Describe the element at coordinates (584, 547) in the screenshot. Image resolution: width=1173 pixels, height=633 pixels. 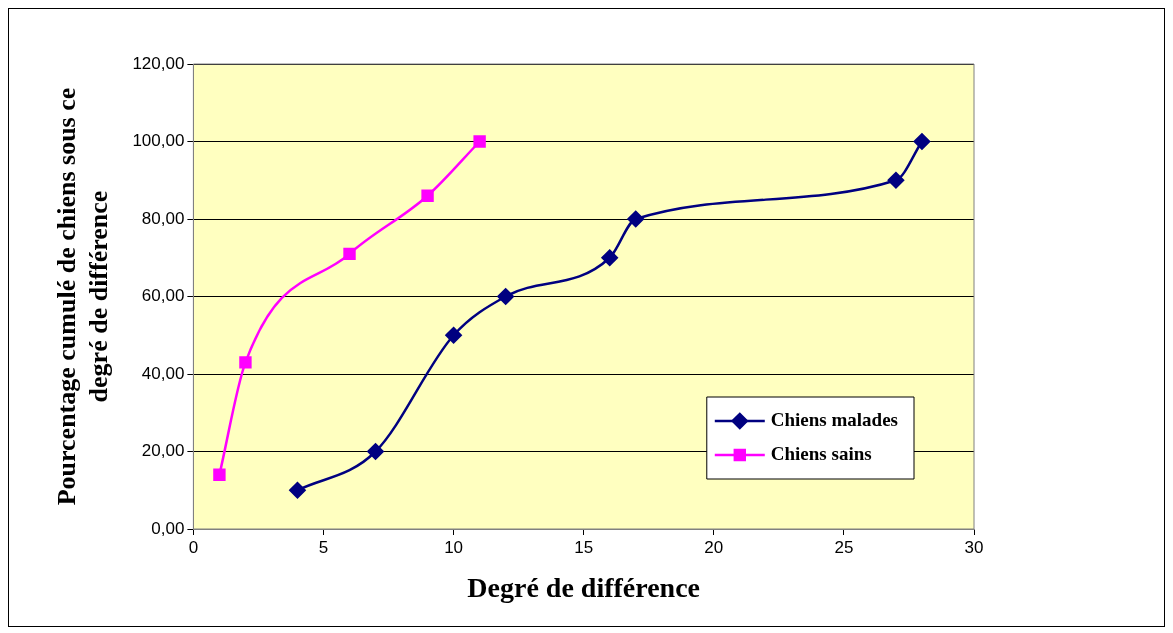
I see `x-tick-label: 15` at that location.